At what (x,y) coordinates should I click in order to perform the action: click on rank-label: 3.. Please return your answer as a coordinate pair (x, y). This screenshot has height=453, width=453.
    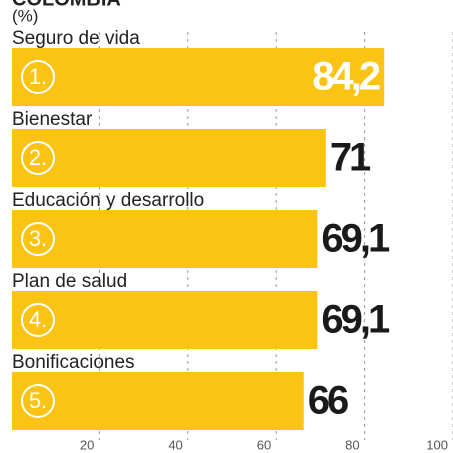
    Looking at the image, I should click on (38, 238).